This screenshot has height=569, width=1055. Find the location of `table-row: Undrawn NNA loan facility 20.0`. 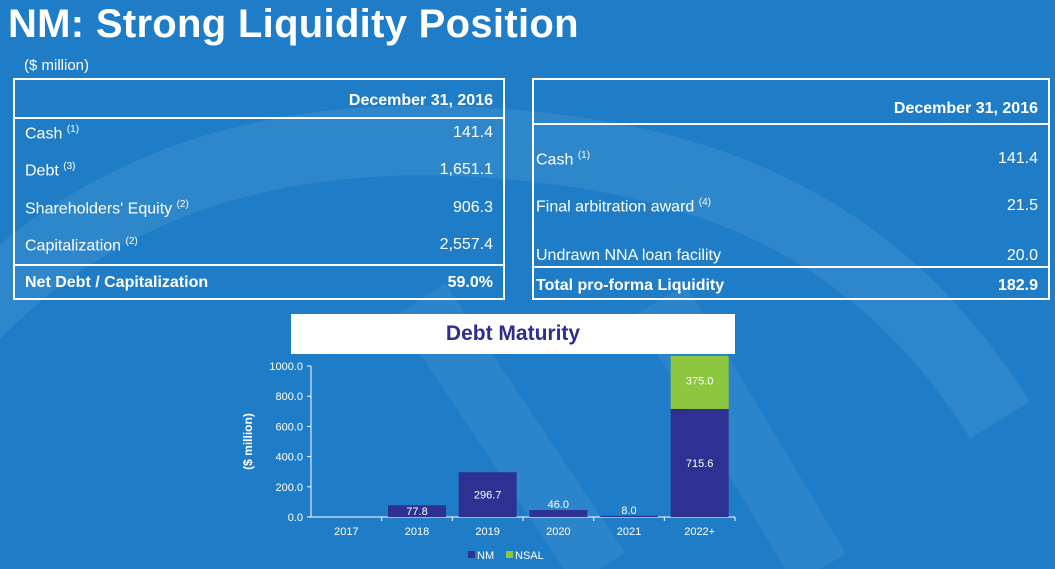

table-row: Undrawn NNA loan facility 20.0 is located at coordinates (787, 259).